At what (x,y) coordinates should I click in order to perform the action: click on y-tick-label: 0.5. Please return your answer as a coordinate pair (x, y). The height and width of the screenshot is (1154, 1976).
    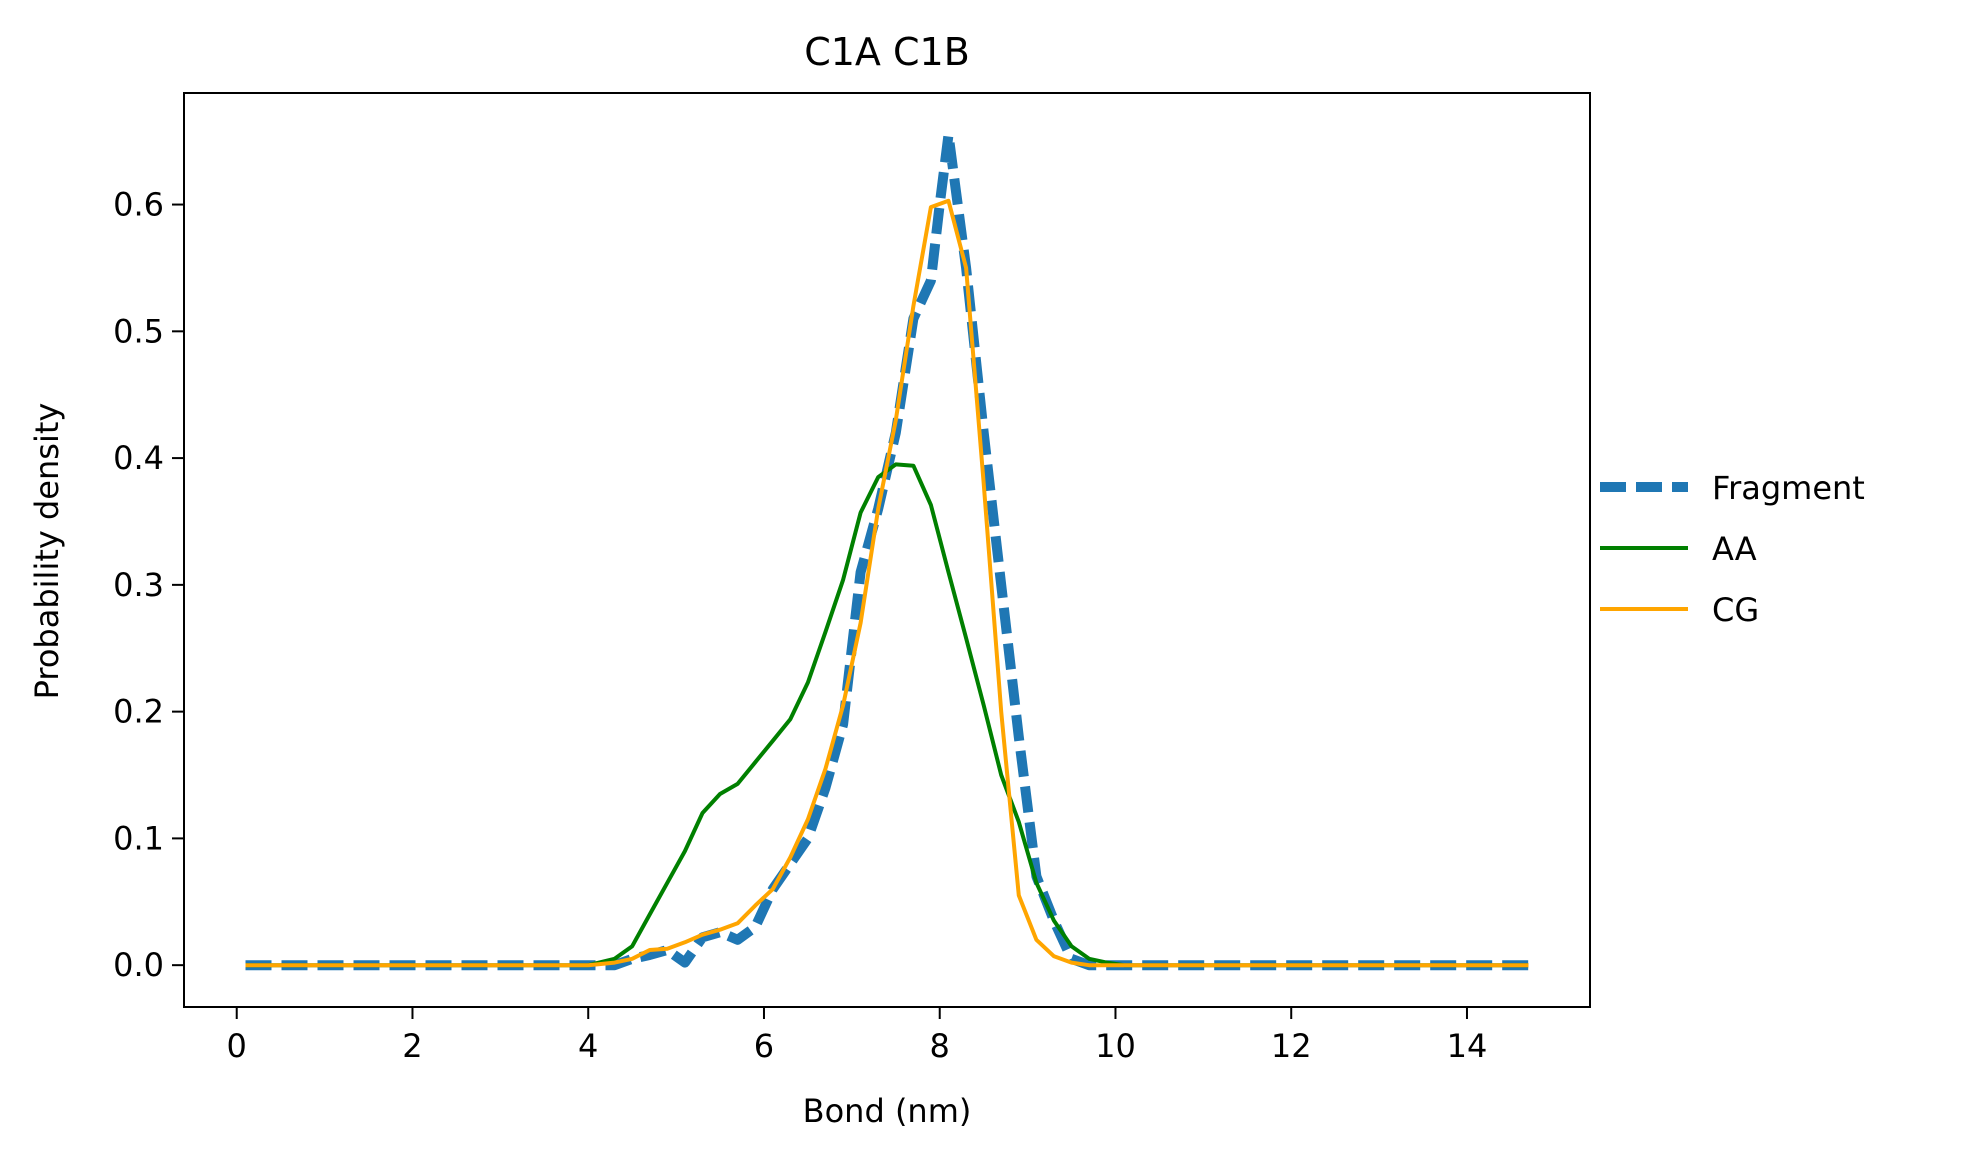
    Looking at the image, I should click on (138, 331).